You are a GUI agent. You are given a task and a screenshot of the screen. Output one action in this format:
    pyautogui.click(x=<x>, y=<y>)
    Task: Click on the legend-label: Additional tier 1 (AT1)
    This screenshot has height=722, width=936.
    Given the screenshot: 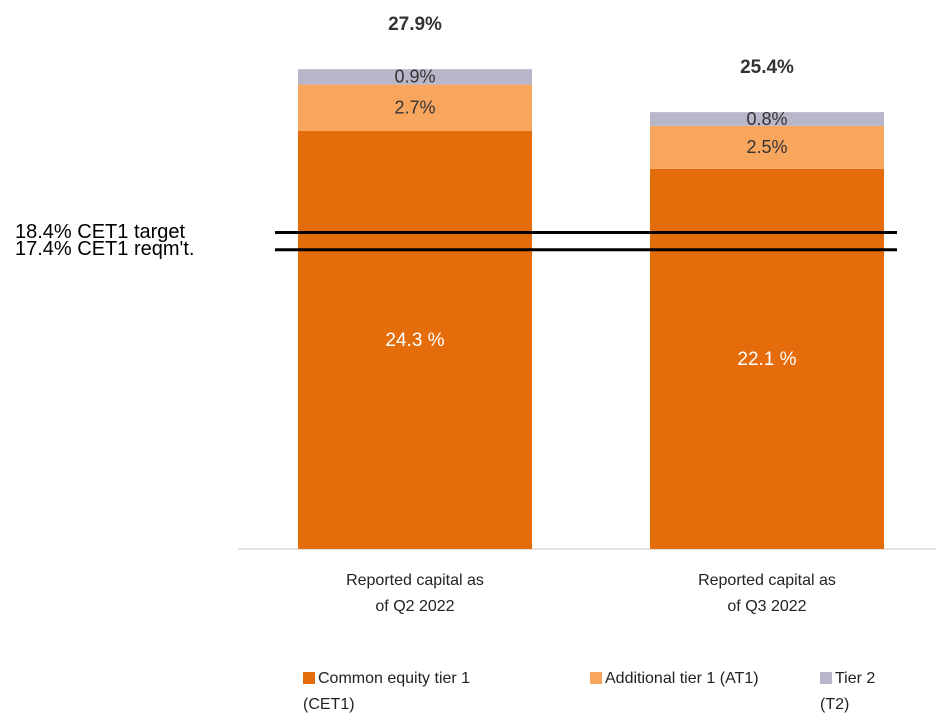 What is the action you would take?
    pyautogui.click(x=682, y=678)
    